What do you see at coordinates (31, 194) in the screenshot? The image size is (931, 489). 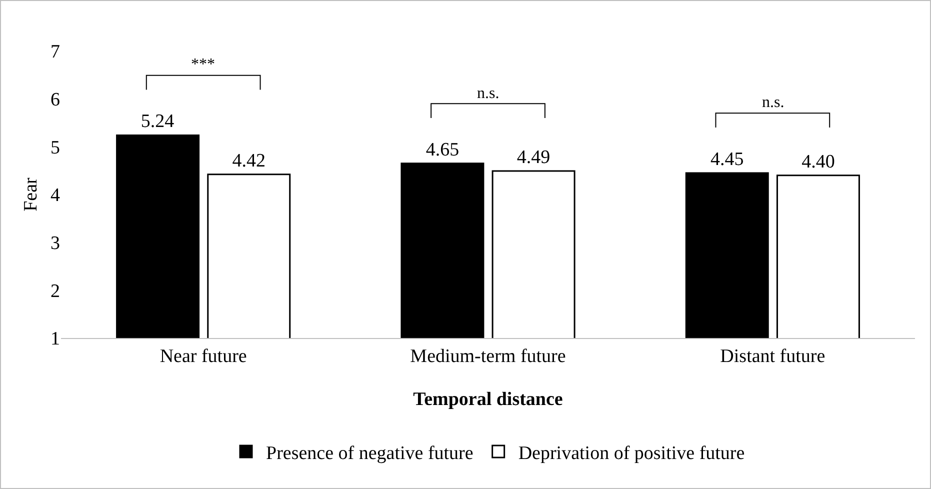 I see `y-axis-title: Fear` at bounding box center [31, 194].